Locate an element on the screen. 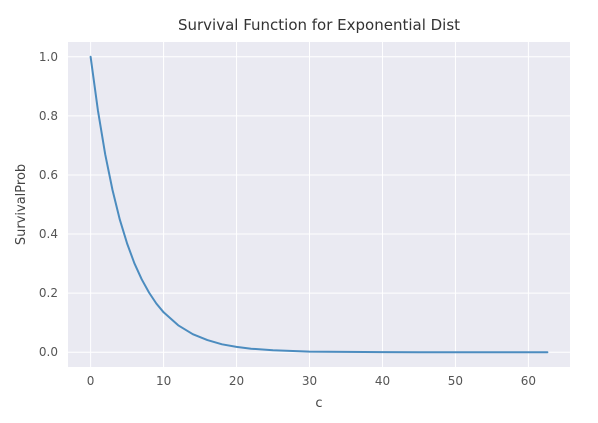 The width and height of the screenshot is (598, 423). x-tick-label: 10 is located at coordinates (163, 381).